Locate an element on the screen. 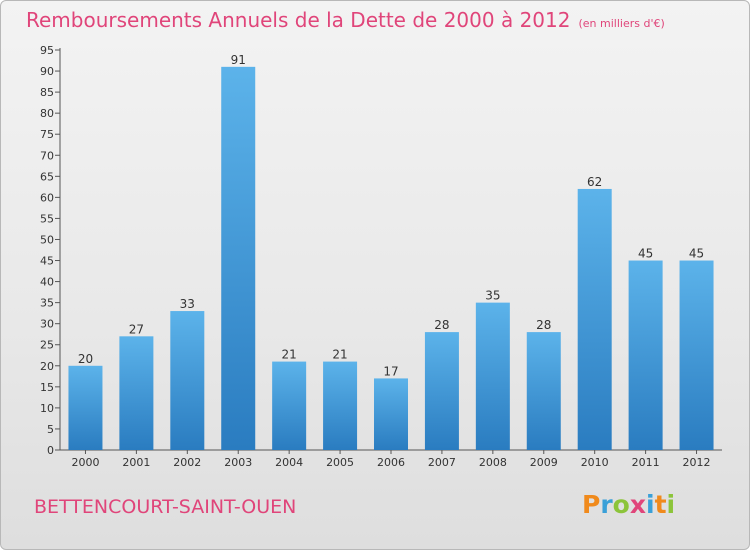 The width and height of the screenshot is (750, 550). y-tick-label: 90 is located at coordinates (47, 71).